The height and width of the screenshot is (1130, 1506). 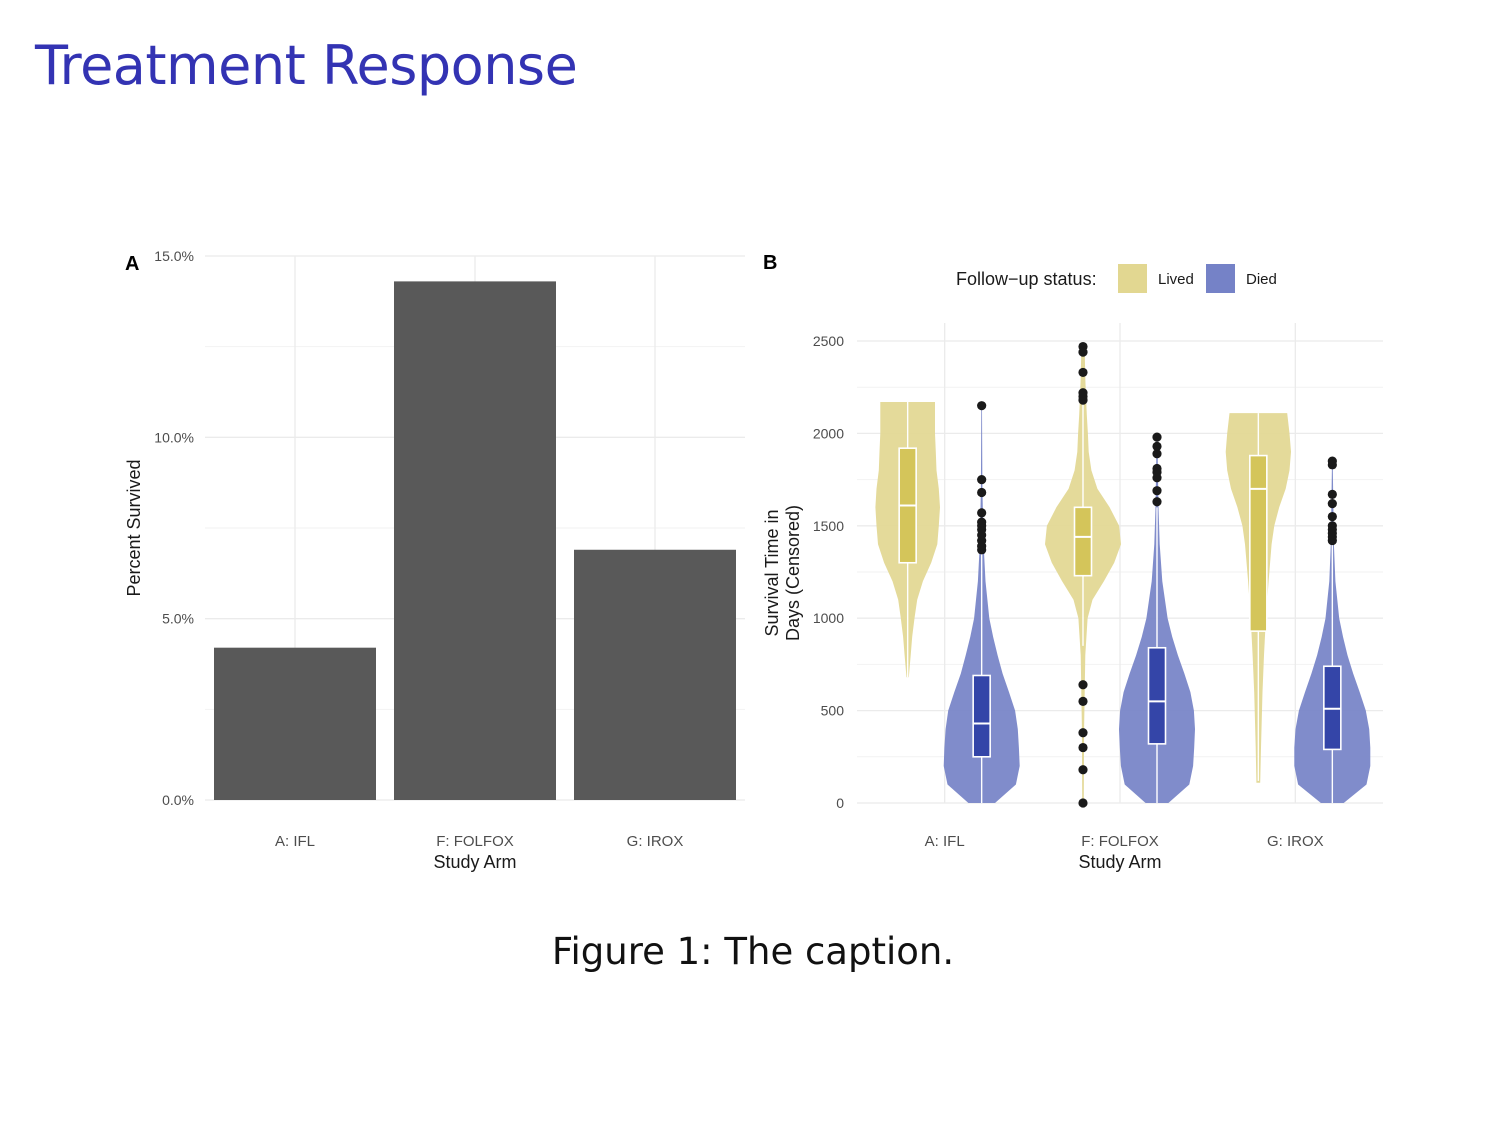 What do you see at coordinates (1261, 279) in the screenshot?
I see `legend-label: Died` at bounding box center [1261, 279].